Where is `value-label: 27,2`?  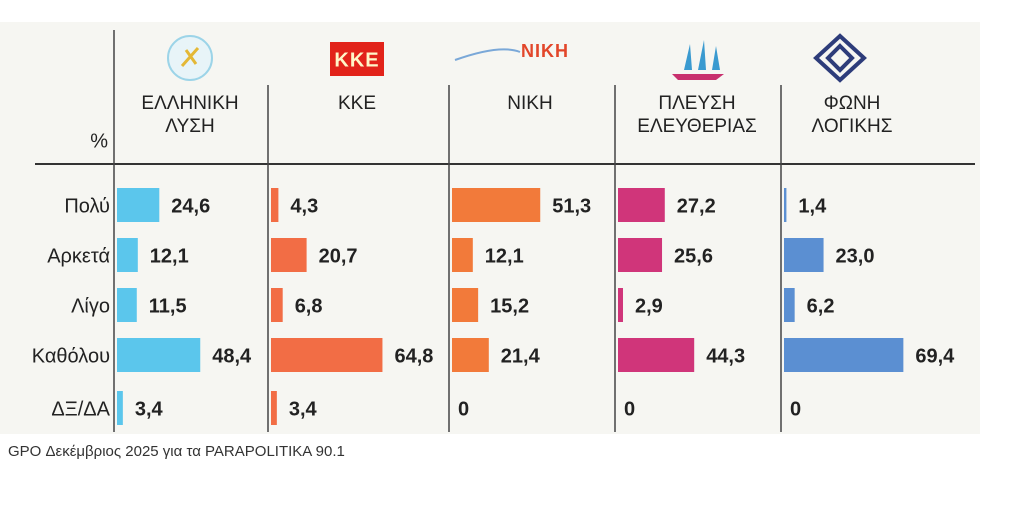
value-label: 27,2 is located at coordinates (696, 206).